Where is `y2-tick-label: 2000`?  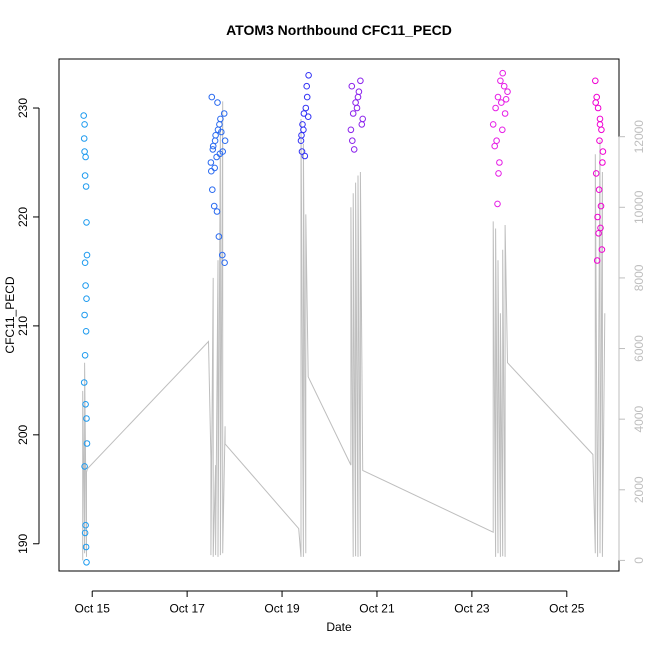 y2-tick-label: 2000 is located at coordinates (639, 489).